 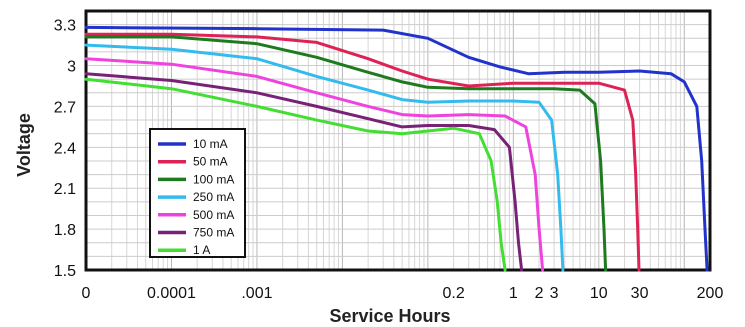 What do you see at coordinates (453, 293) in the screenshot?
I see `x-tick-label: 0.2` at bounding box center [453, 293].